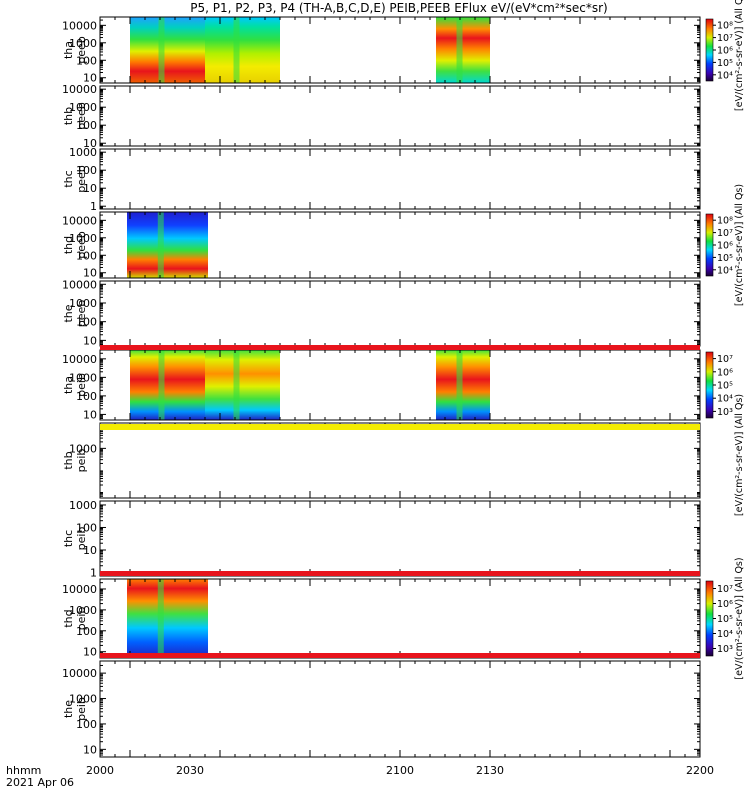  Describe the element at coordinates (400, 770) in the screenshot. I see `x-tick-label: 2100` at that location.